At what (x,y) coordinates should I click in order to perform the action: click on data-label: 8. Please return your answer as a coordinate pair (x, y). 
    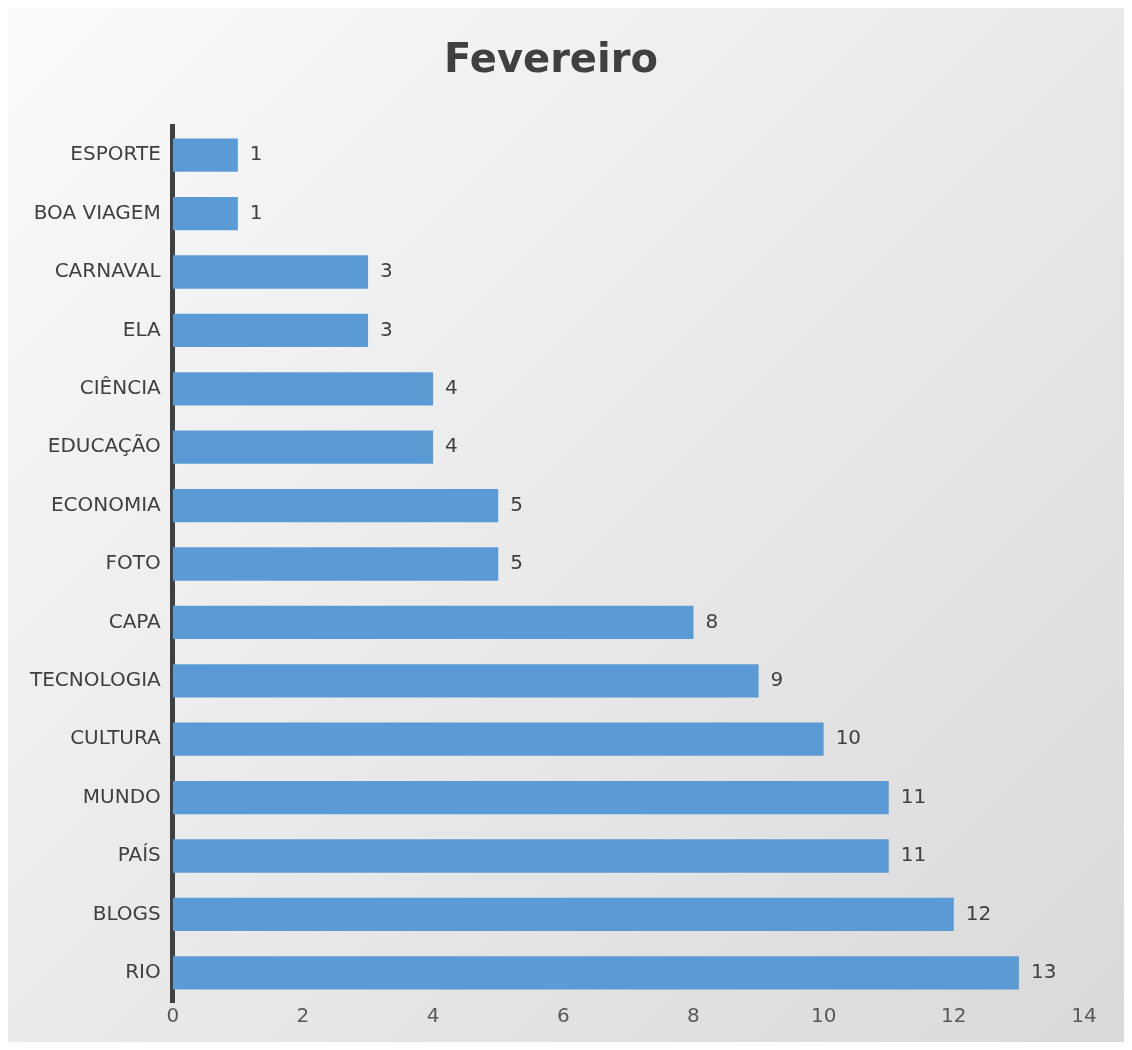
    Looking at the image, I should click on (712, 620).